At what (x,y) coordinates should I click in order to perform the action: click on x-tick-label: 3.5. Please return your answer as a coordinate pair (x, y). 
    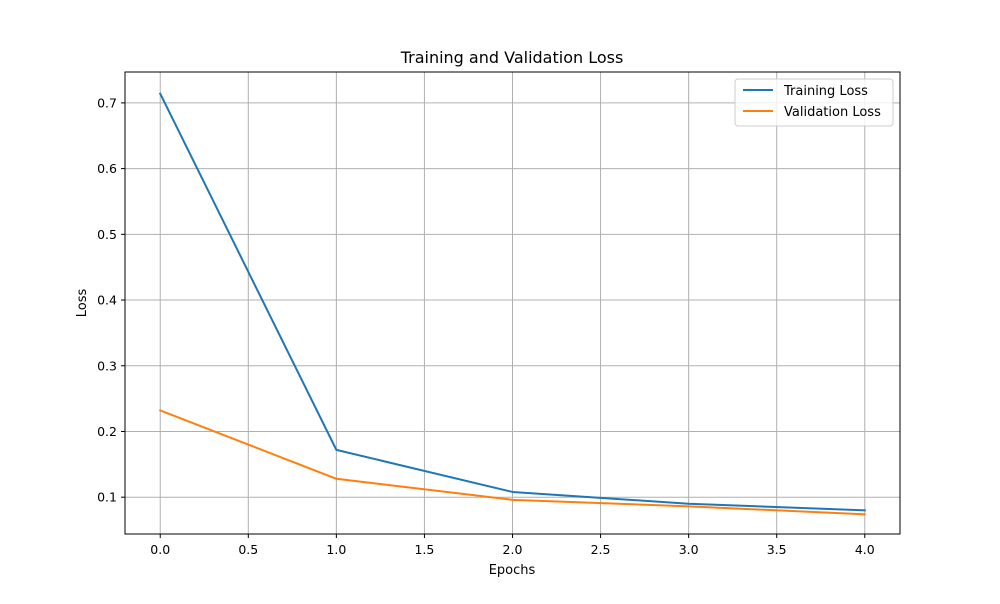
    Looking at the image, I should click on (777, 549).